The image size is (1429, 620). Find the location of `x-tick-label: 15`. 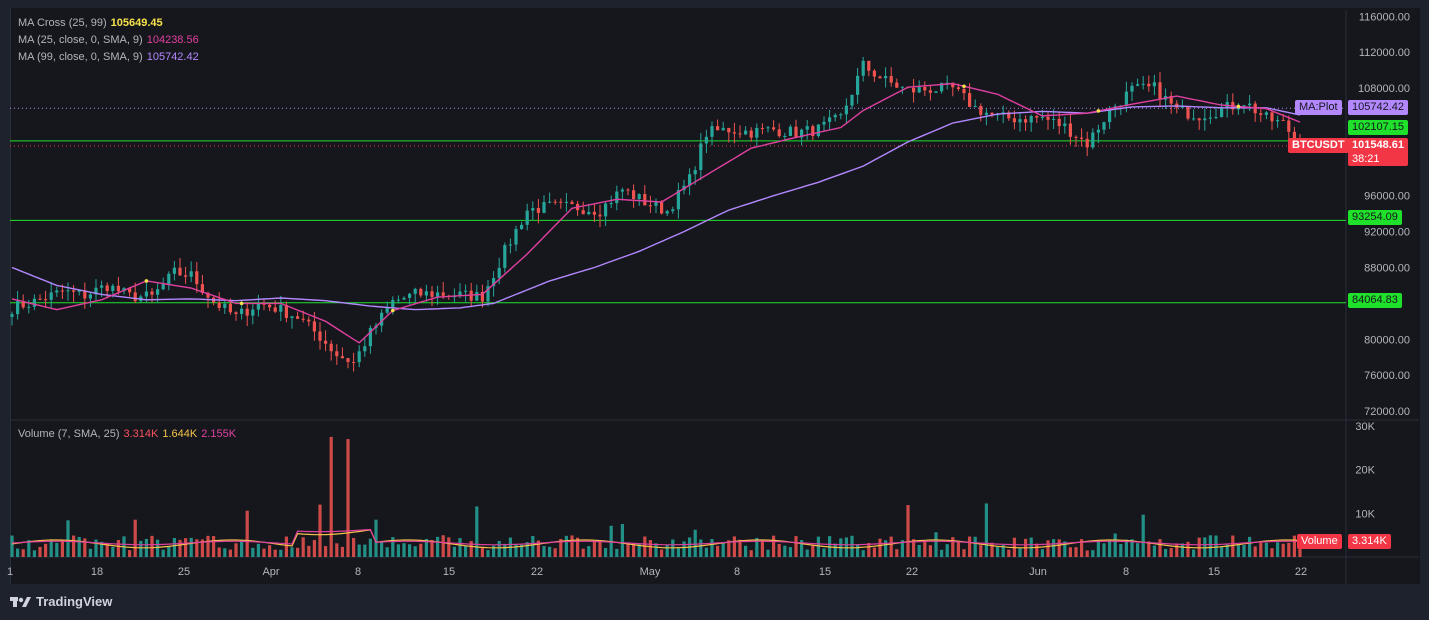

x-tick-label: 15 is located at coordinates (1214, 572).